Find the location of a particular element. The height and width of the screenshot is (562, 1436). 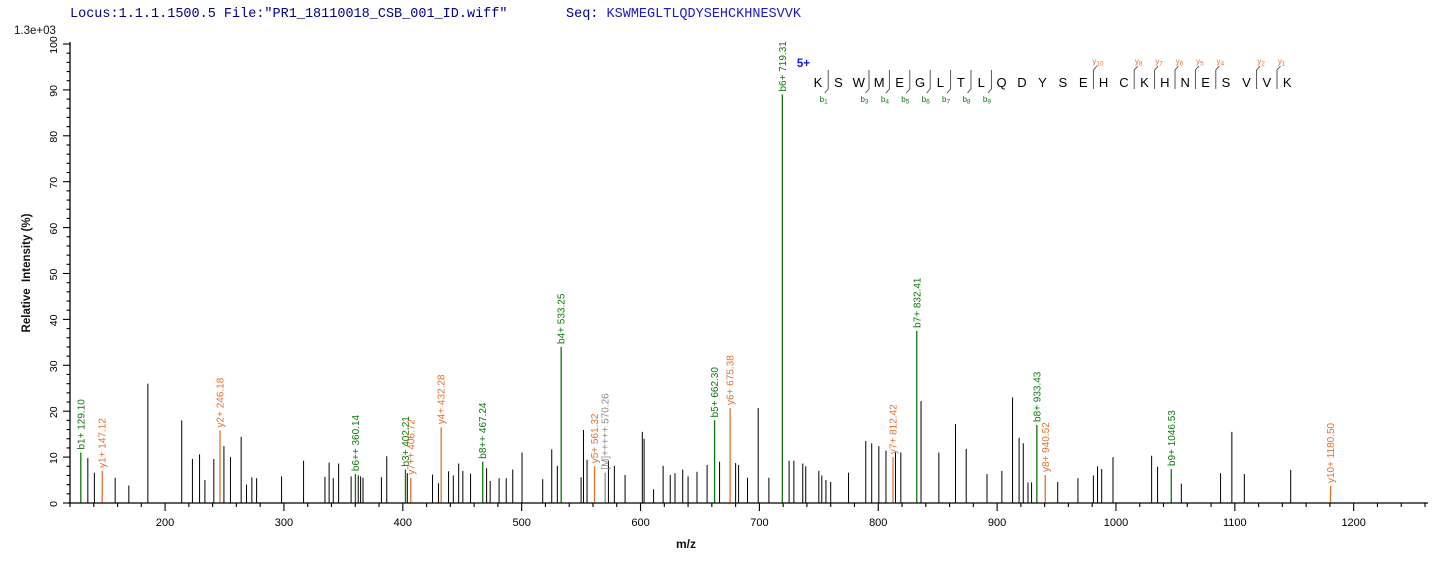

x-tick-label: 500 is located at coordinates (521, 523).